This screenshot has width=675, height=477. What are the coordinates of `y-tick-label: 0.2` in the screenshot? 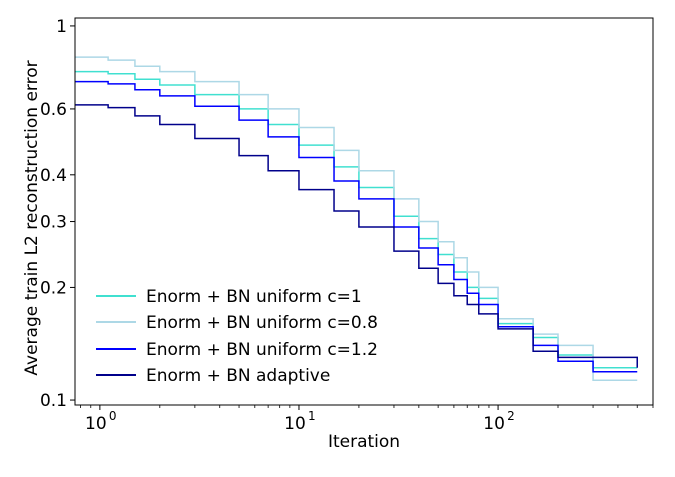 It's located at (53, 288).